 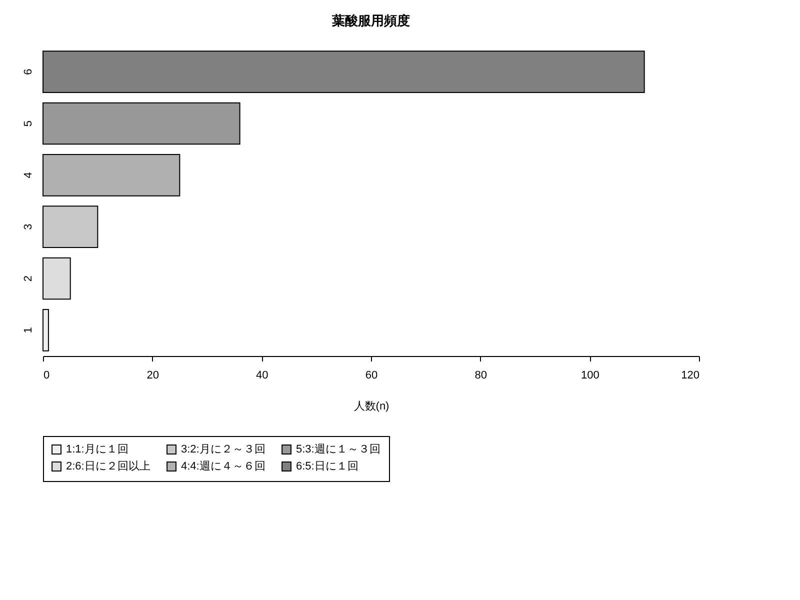 I want to click on y-tick-label: 1, so click(x=28, y=330).